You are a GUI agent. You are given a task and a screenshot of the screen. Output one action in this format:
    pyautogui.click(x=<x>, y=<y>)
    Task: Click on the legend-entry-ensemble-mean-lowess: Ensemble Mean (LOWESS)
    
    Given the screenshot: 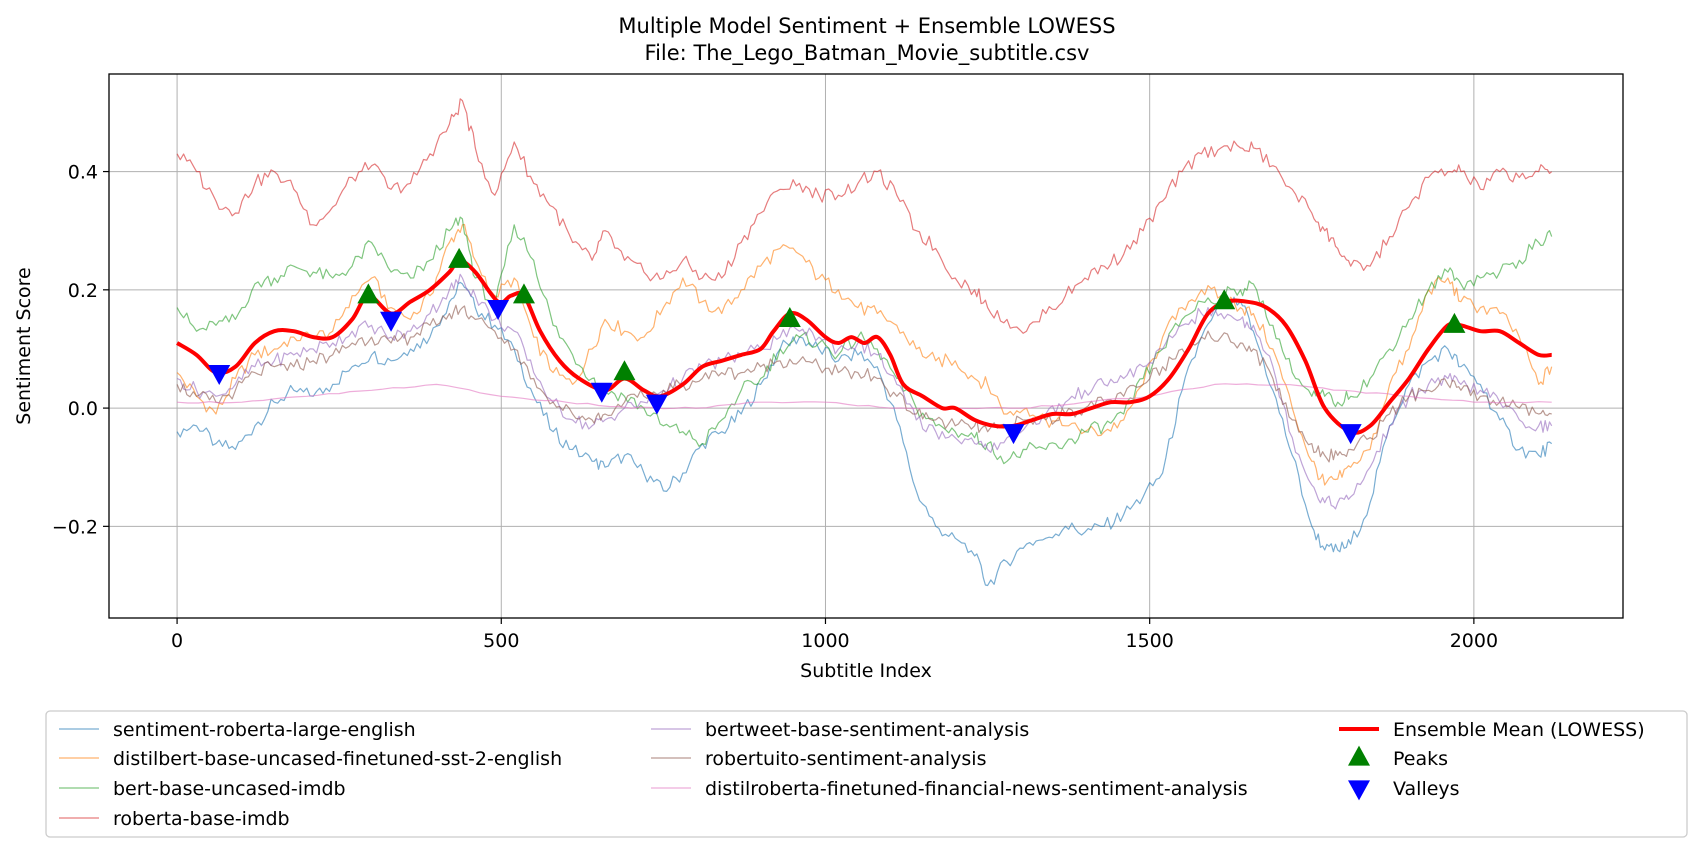 What is the action you would take?
    pyautogui.click(x=1492, y=730)
    